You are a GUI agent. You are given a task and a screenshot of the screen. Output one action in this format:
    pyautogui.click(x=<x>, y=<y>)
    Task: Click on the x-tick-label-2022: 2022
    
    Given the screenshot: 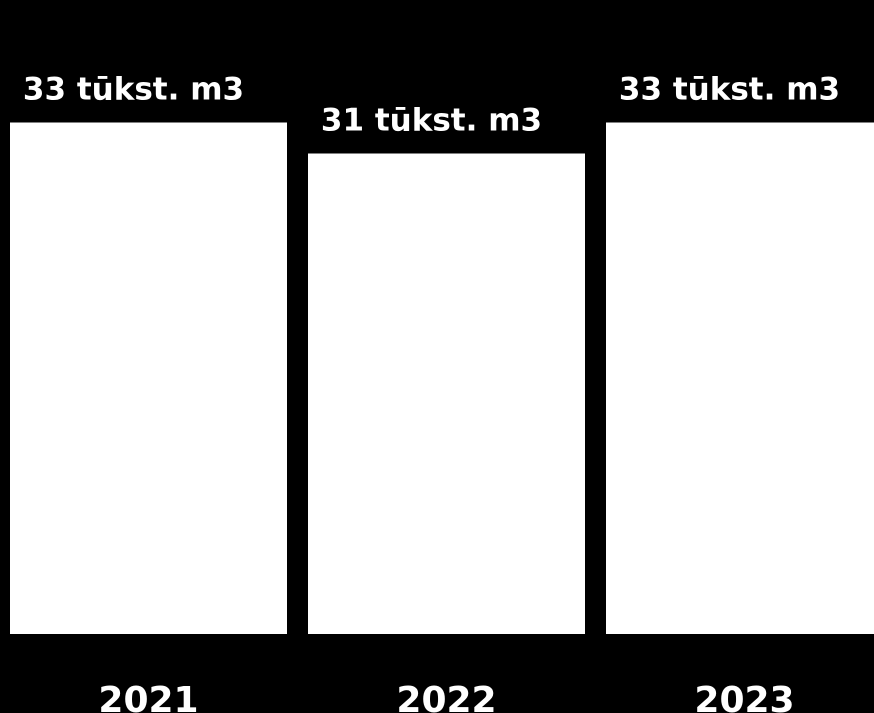 What is the action you would take?
    pyautogui.click(x=446, y=696)
    